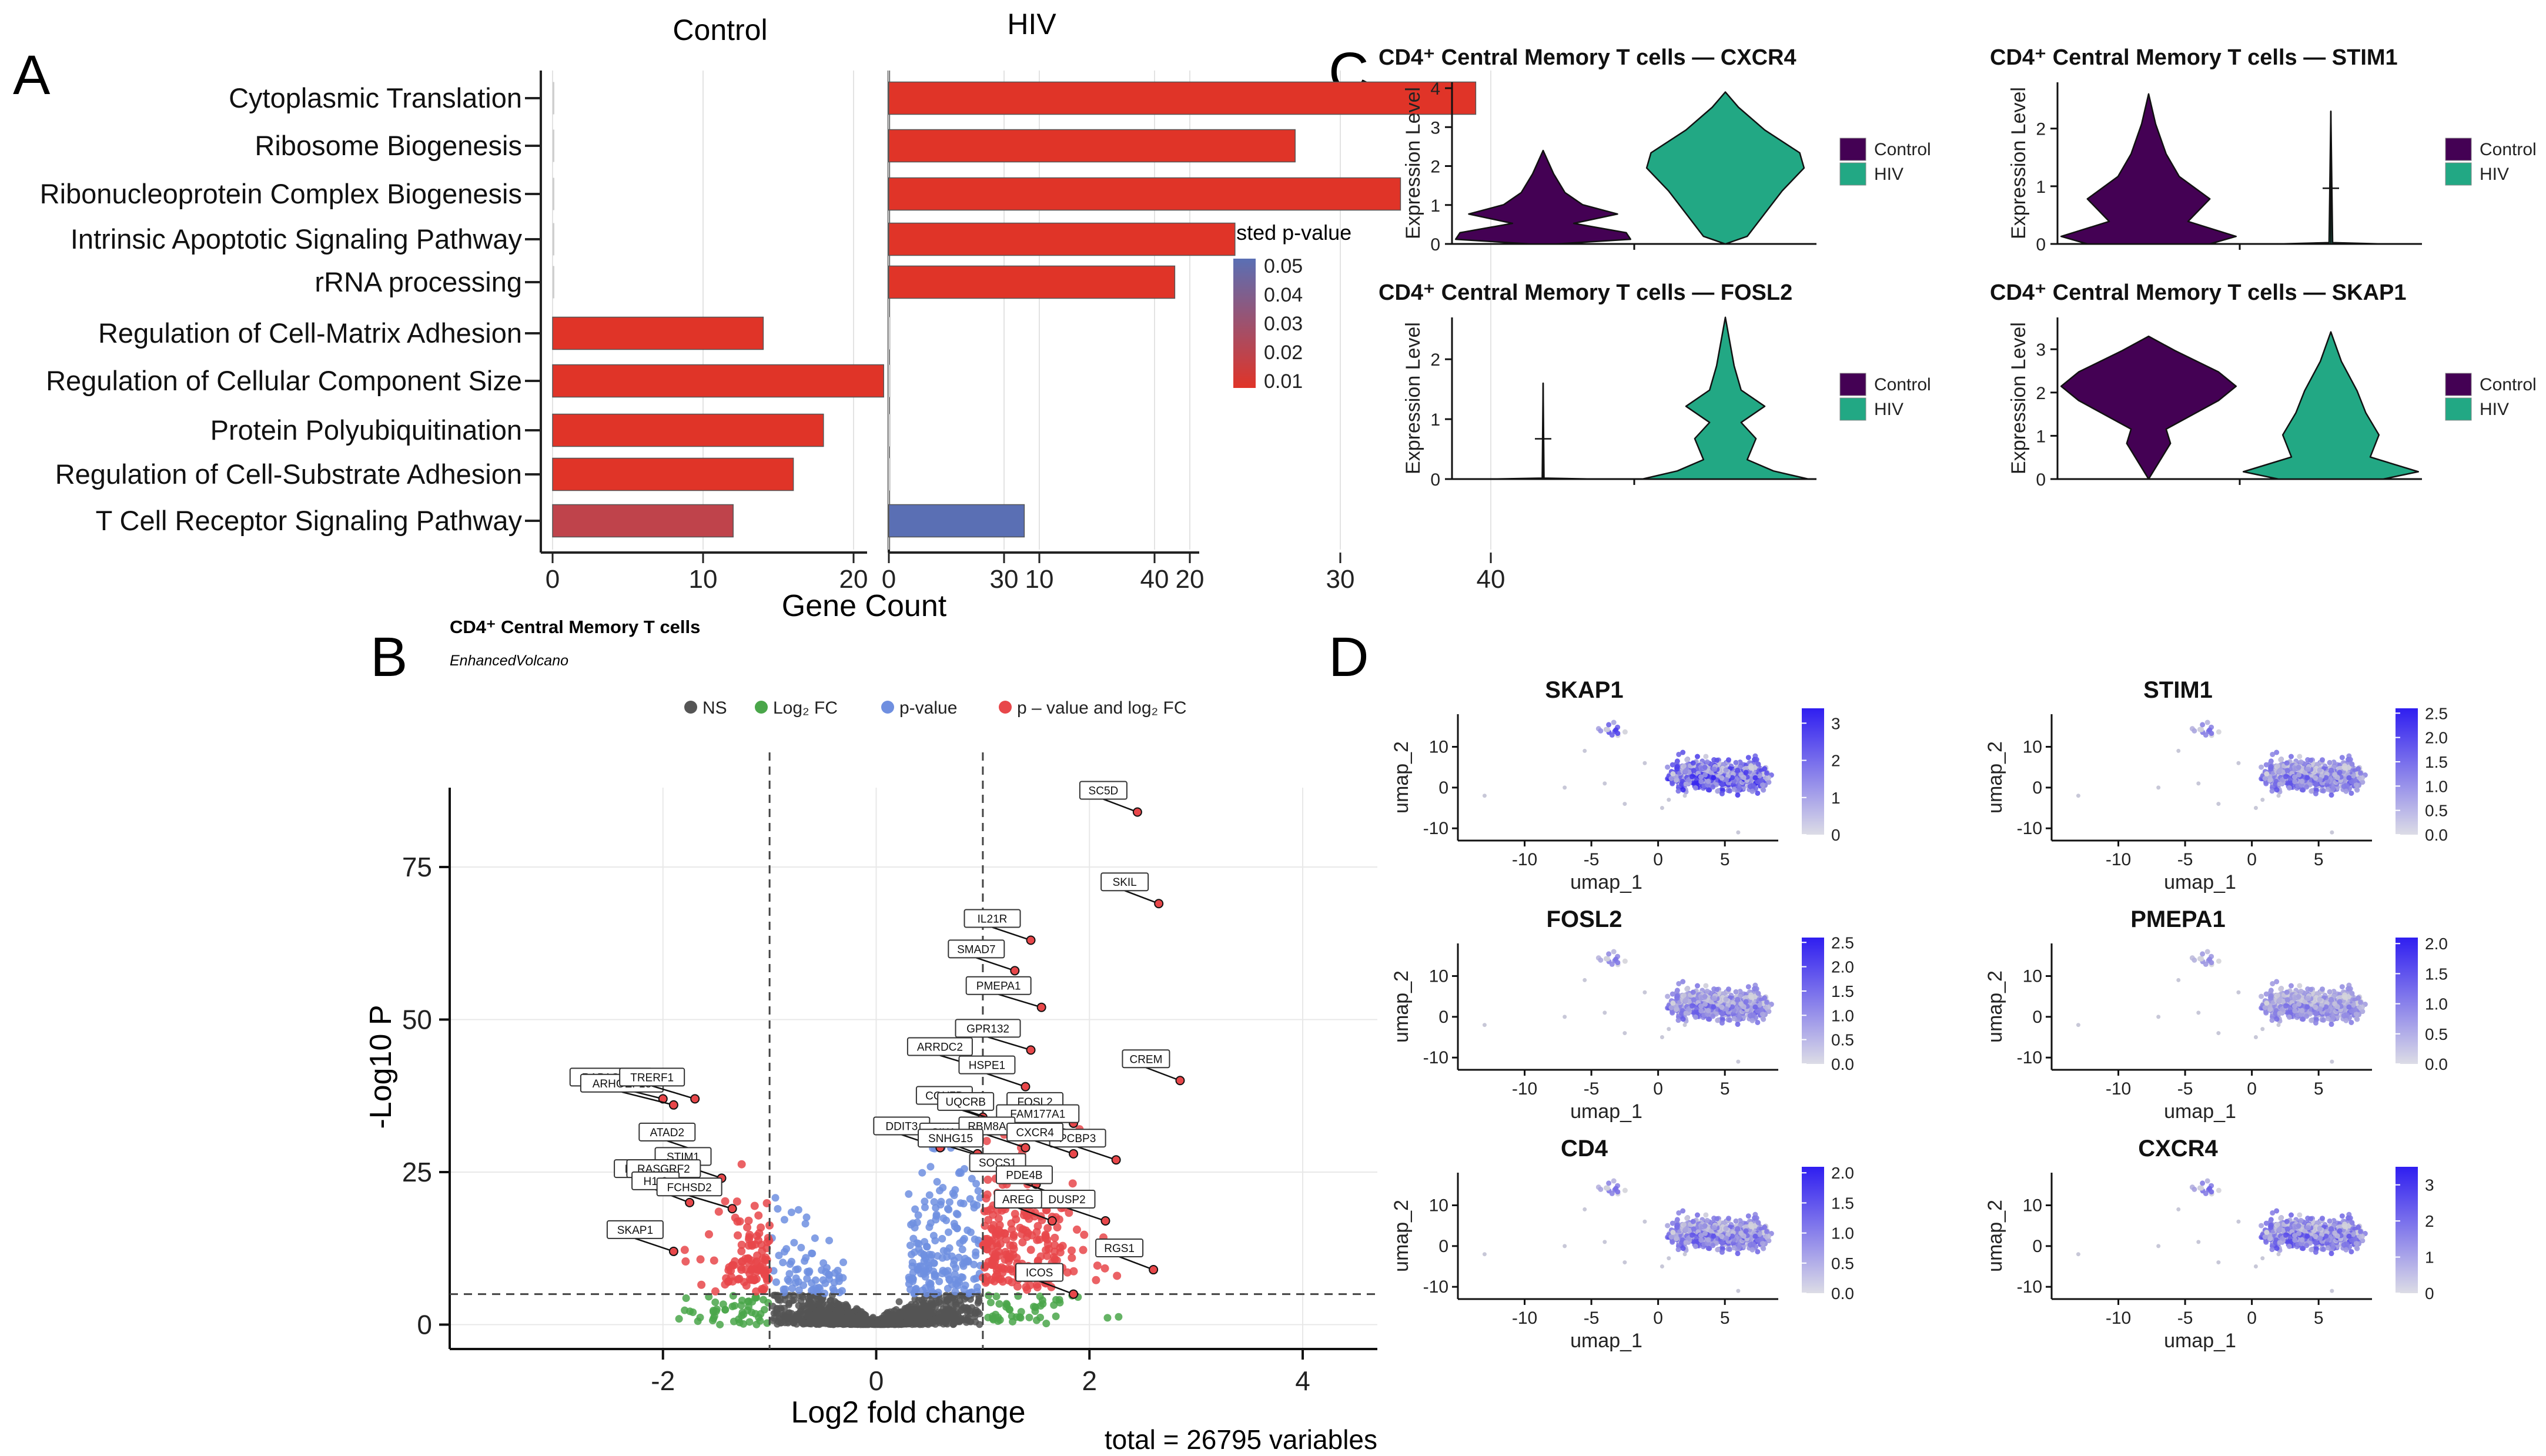  I want to click on umap-colorbar-label: 2.0, so click(2436, 738).